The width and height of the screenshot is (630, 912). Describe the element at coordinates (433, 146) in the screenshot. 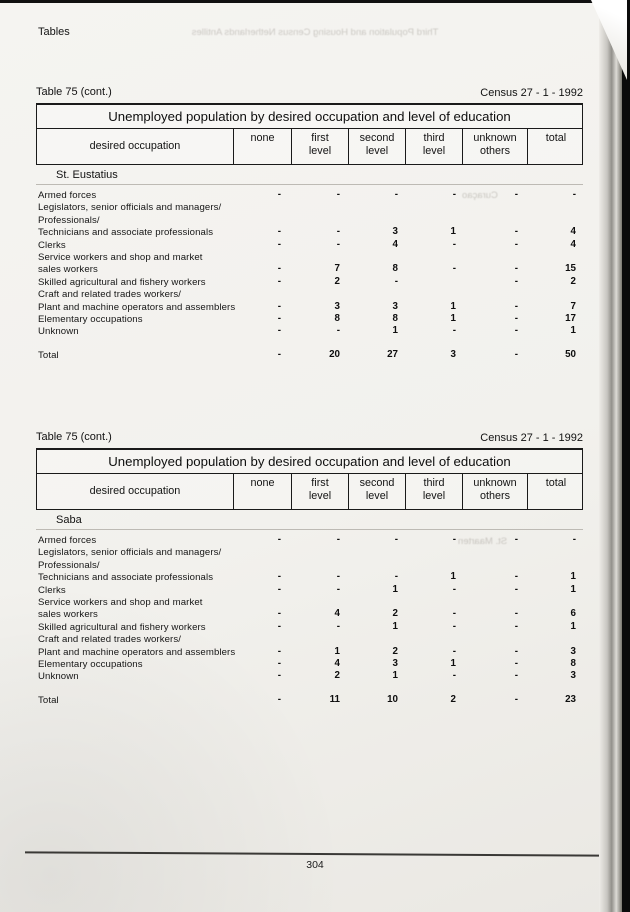

I see `column-header-third-level: third level` at that location.